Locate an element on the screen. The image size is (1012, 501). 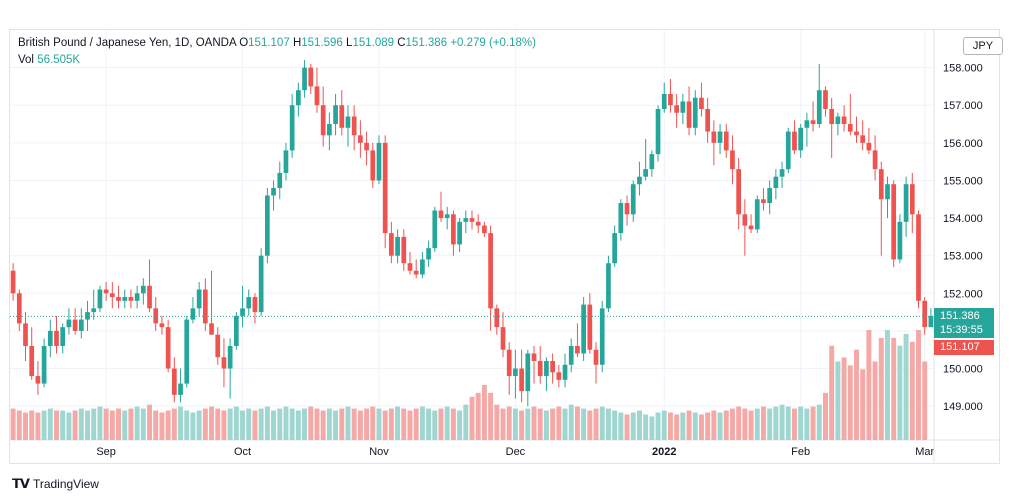
tradingview-logo-icon: 𝗧𝗩 is located at coordinates (21, 483).